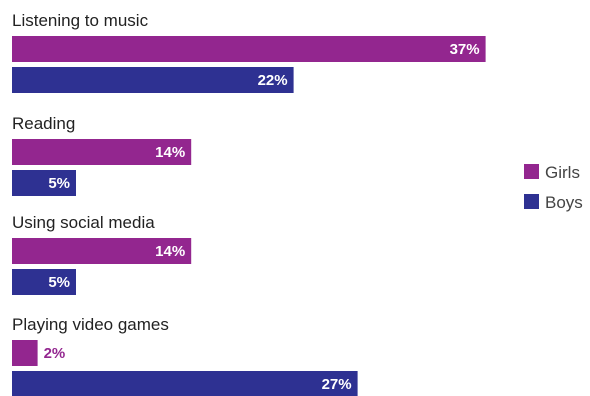 This screenshot has width=590, height=396. Describe the element at coordinates (43, 123) in the screenshot. I see `category-label: Reading` at that location.